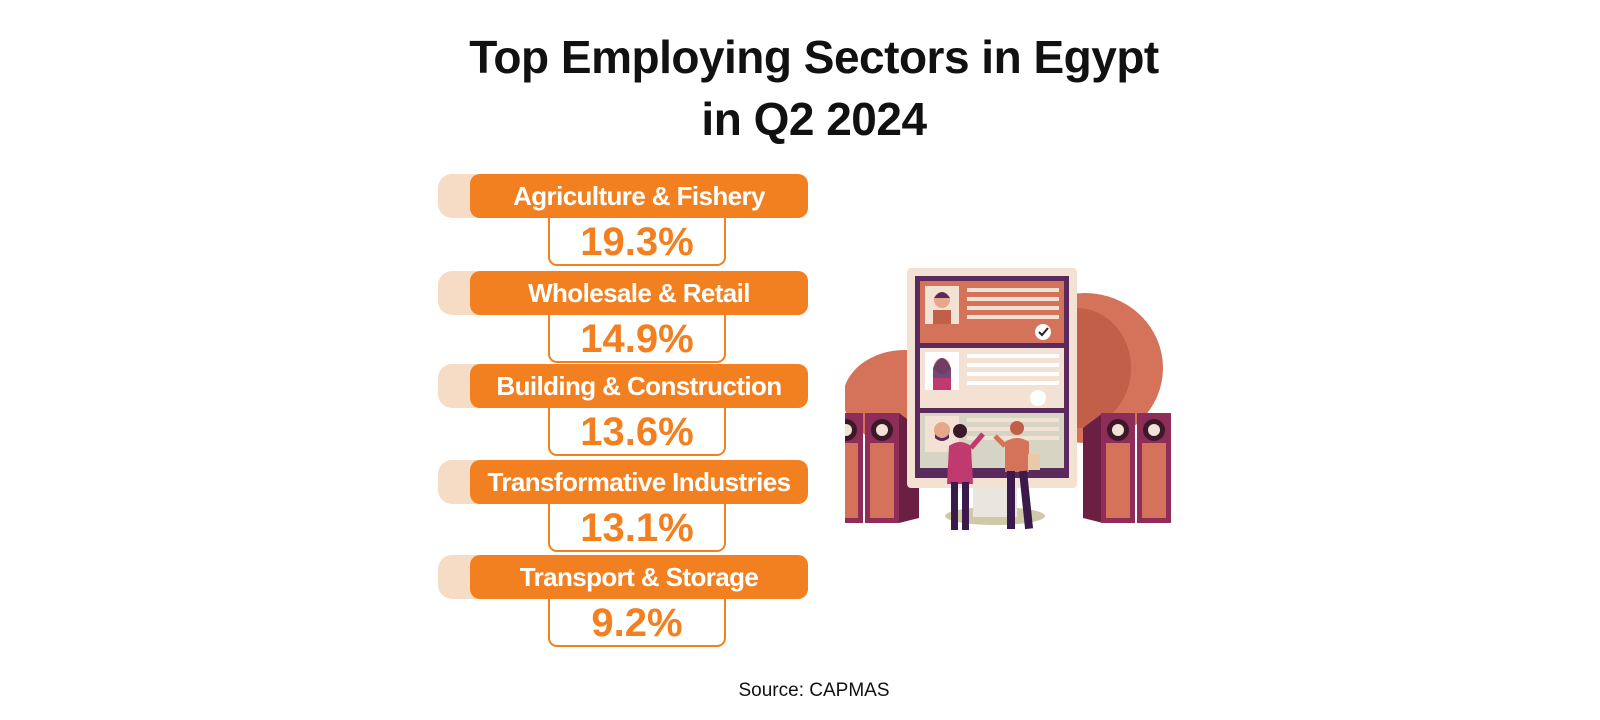 This screenshot has height=720, width=1600. I want to click on sector-label: Transport & Storage, so click(639, 577).